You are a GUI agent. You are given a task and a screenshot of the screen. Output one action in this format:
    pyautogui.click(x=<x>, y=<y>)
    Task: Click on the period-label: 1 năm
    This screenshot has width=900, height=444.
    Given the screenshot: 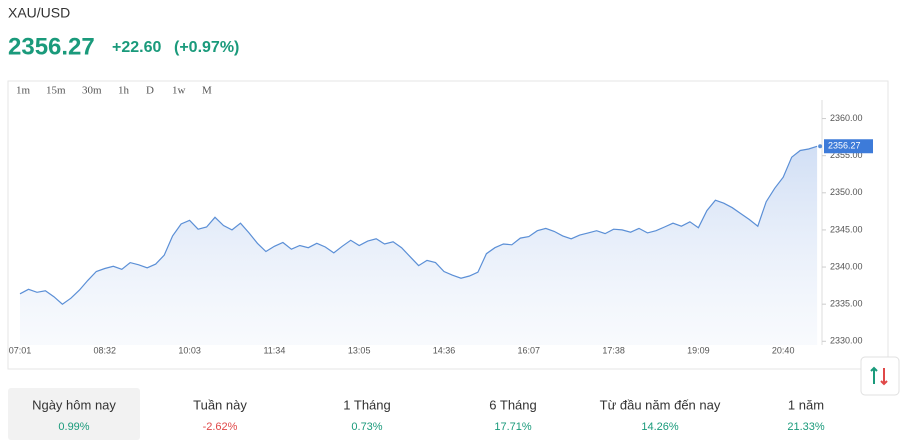 What is the action you would take?
    pyautogui.click(x=806, y=404)
    